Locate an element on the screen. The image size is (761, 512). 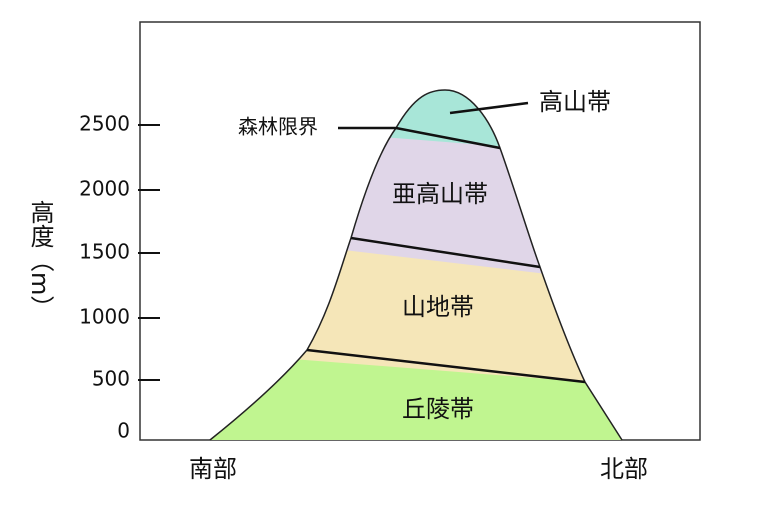
y-tick-label: 2000 is located at coordinates (104, 189).